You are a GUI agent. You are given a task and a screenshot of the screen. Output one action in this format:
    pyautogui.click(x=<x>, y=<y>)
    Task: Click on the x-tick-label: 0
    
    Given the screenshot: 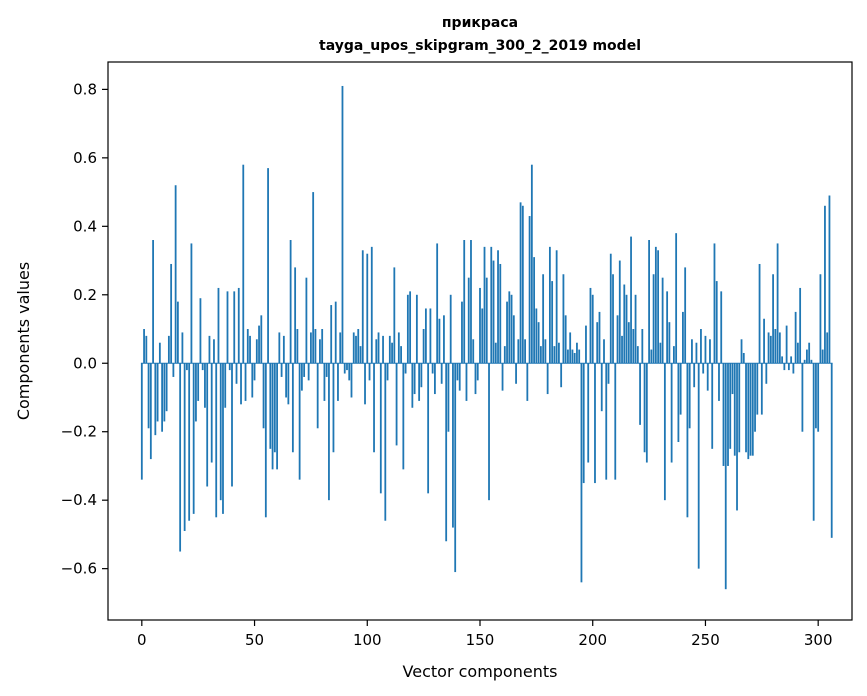 What is the action you would take?
    pyautogui.click(x=142, y=640)
    